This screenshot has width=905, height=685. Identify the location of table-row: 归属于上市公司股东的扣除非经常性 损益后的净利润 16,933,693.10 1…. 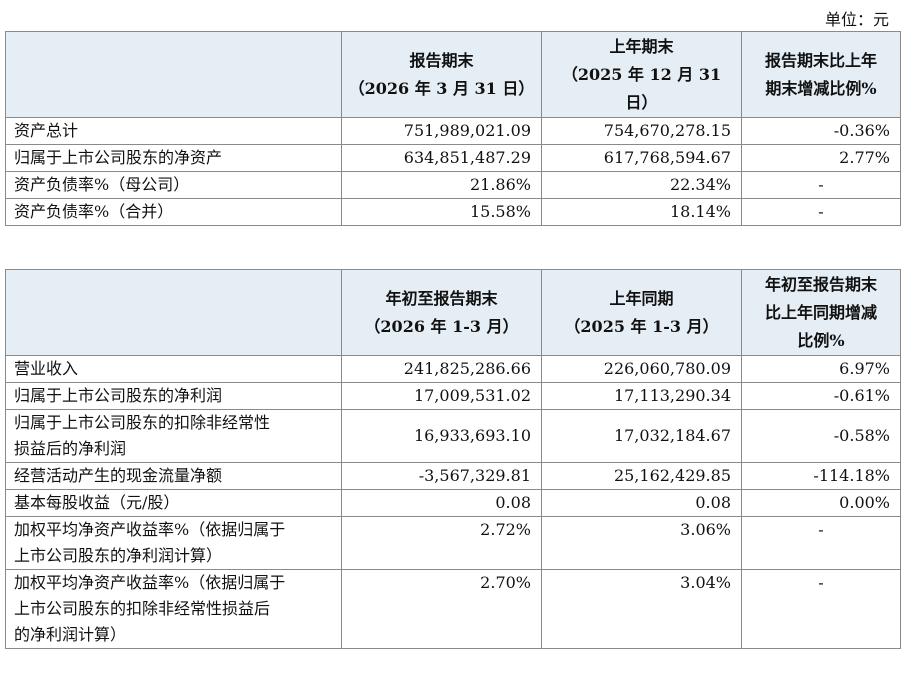
(453, 436).